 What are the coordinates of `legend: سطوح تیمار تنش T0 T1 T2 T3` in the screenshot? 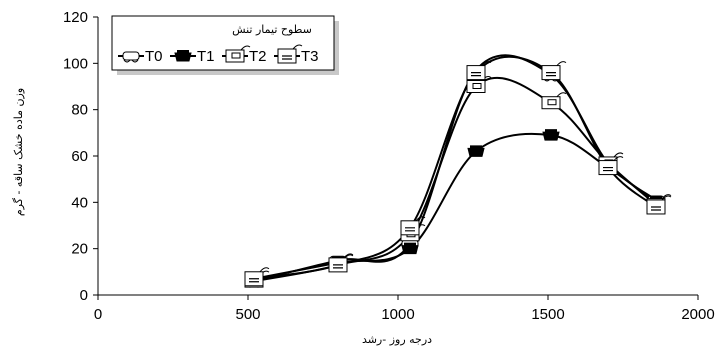 It's located at (225, 45).